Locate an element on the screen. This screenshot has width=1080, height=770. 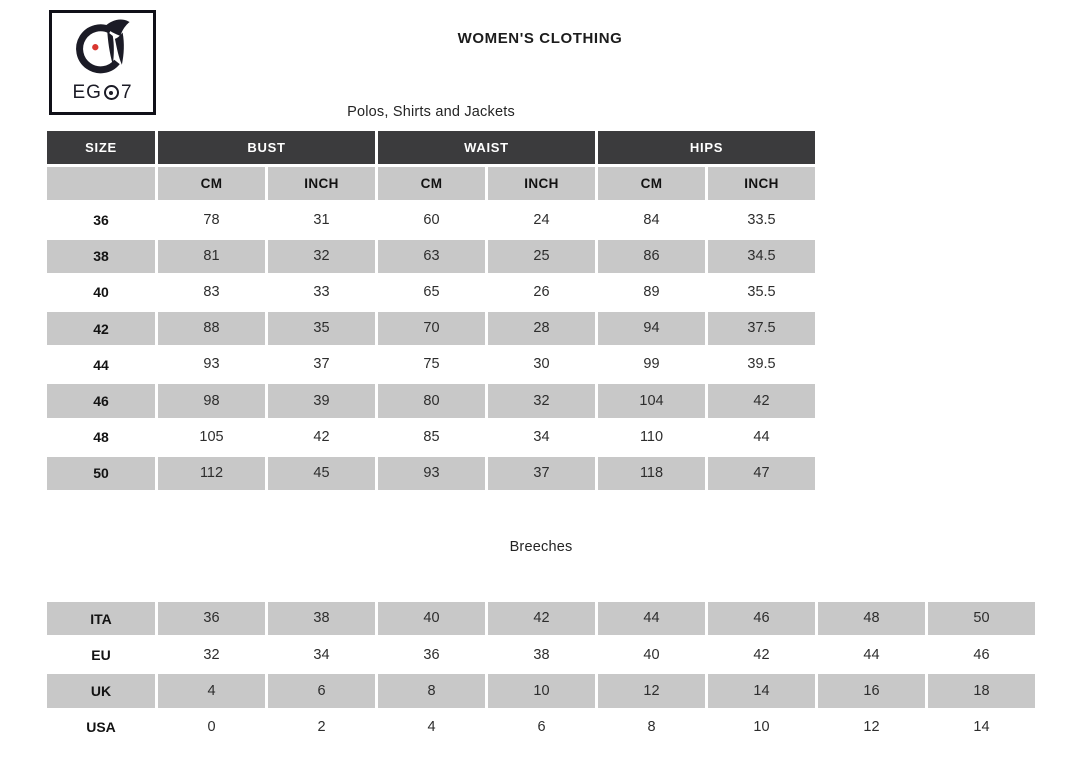
size-label-cell: 48 is located at coordinates (101, 437).